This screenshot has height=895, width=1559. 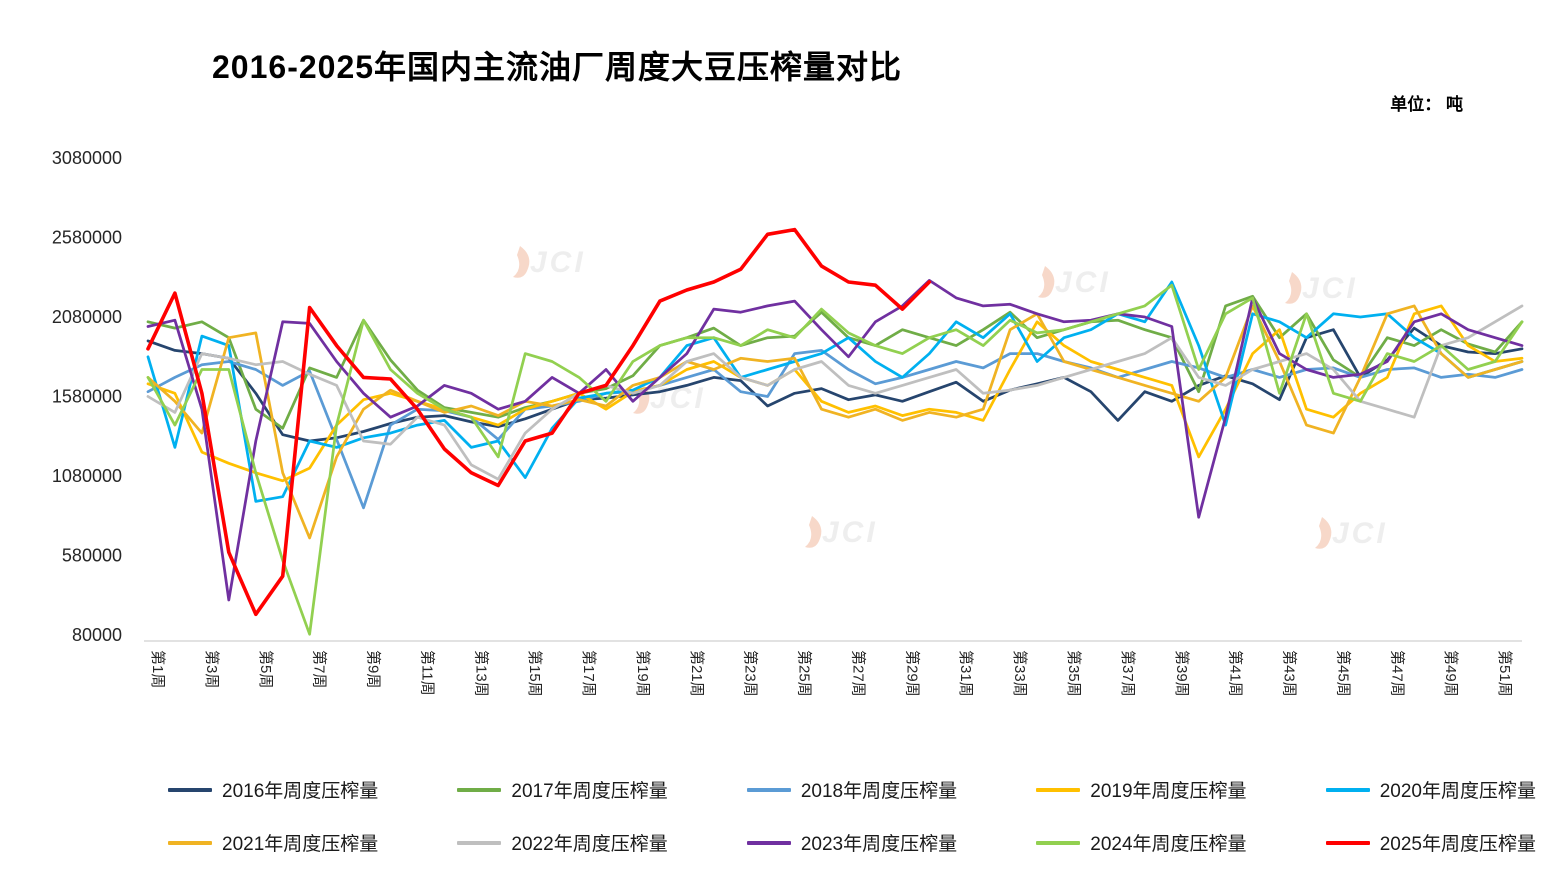 What do you see at coordinates (92, 556) in the screenshot?
I see `y-tick-label: 580000` at bounding box center [92, 556].